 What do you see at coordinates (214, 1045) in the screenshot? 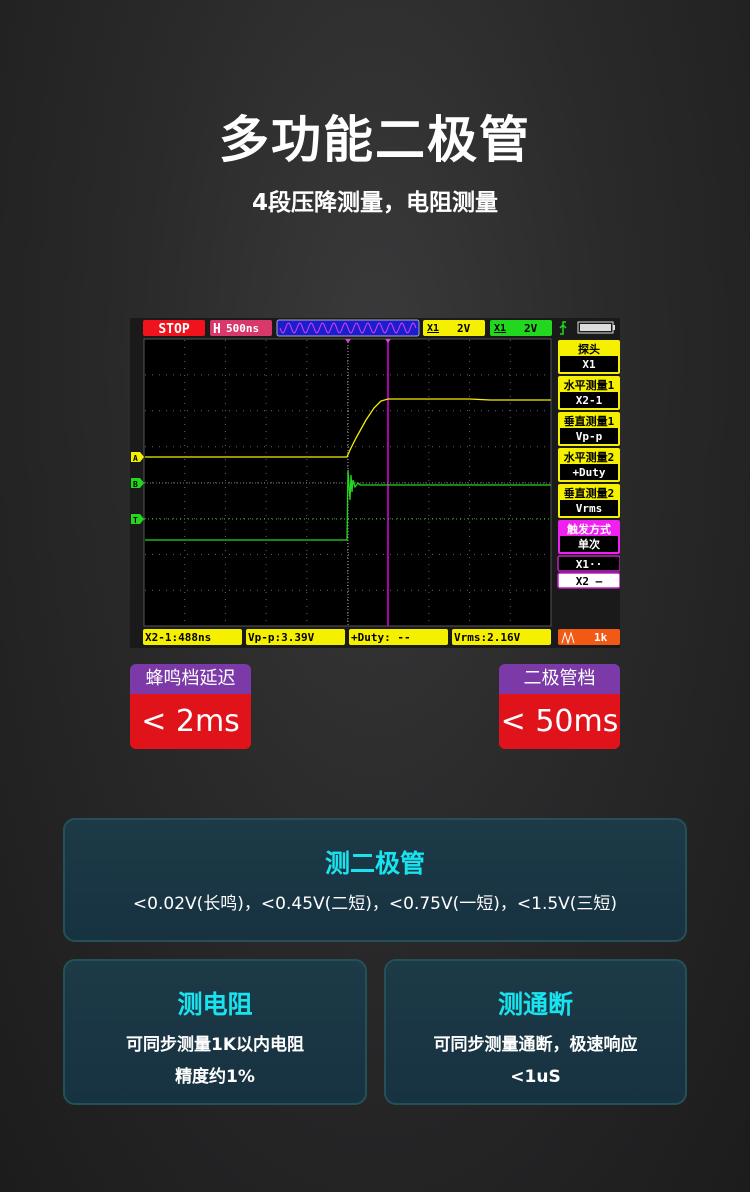
I see `card-text: 可同步测量1K以内电阻` at bounding box center [214, 1045].